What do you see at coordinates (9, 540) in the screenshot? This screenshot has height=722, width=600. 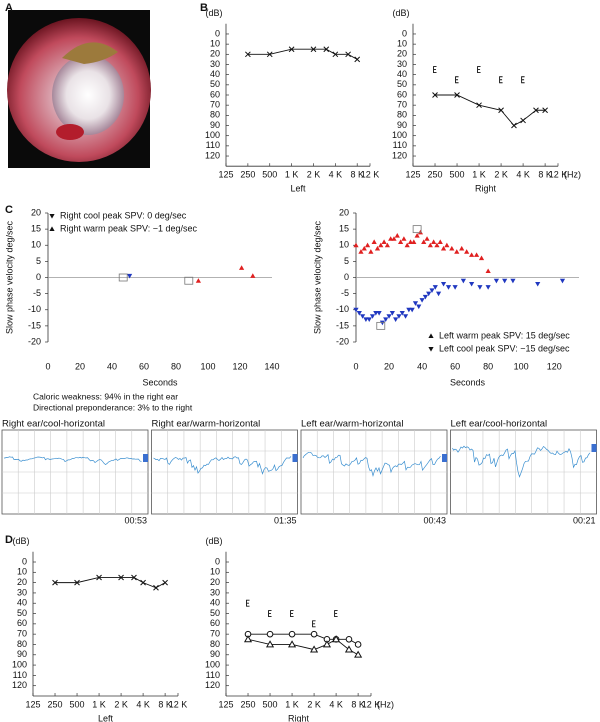 I see `panel-letter: D` at bounding box center [9, 540].